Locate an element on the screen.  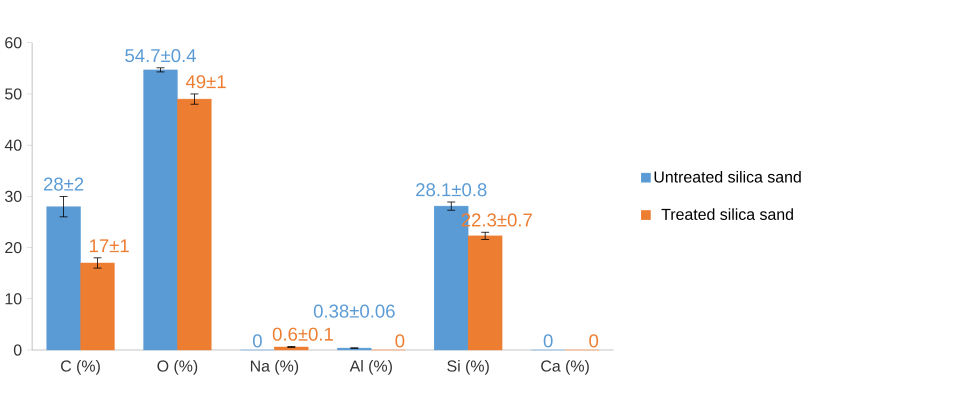
x-tick-label: O (%) is located at coordinates (177, 367).